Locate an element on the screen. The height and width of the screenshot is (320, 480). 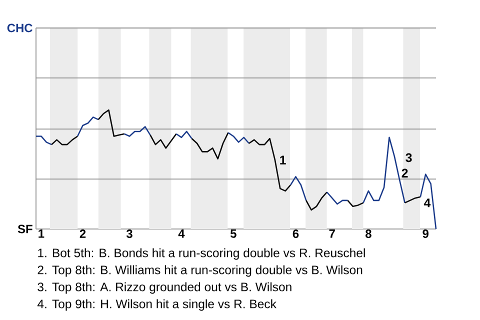
text: 3. Top 8th: A. Rizzo grounded out vs B. Wilson is located at coordinates (165, 288).